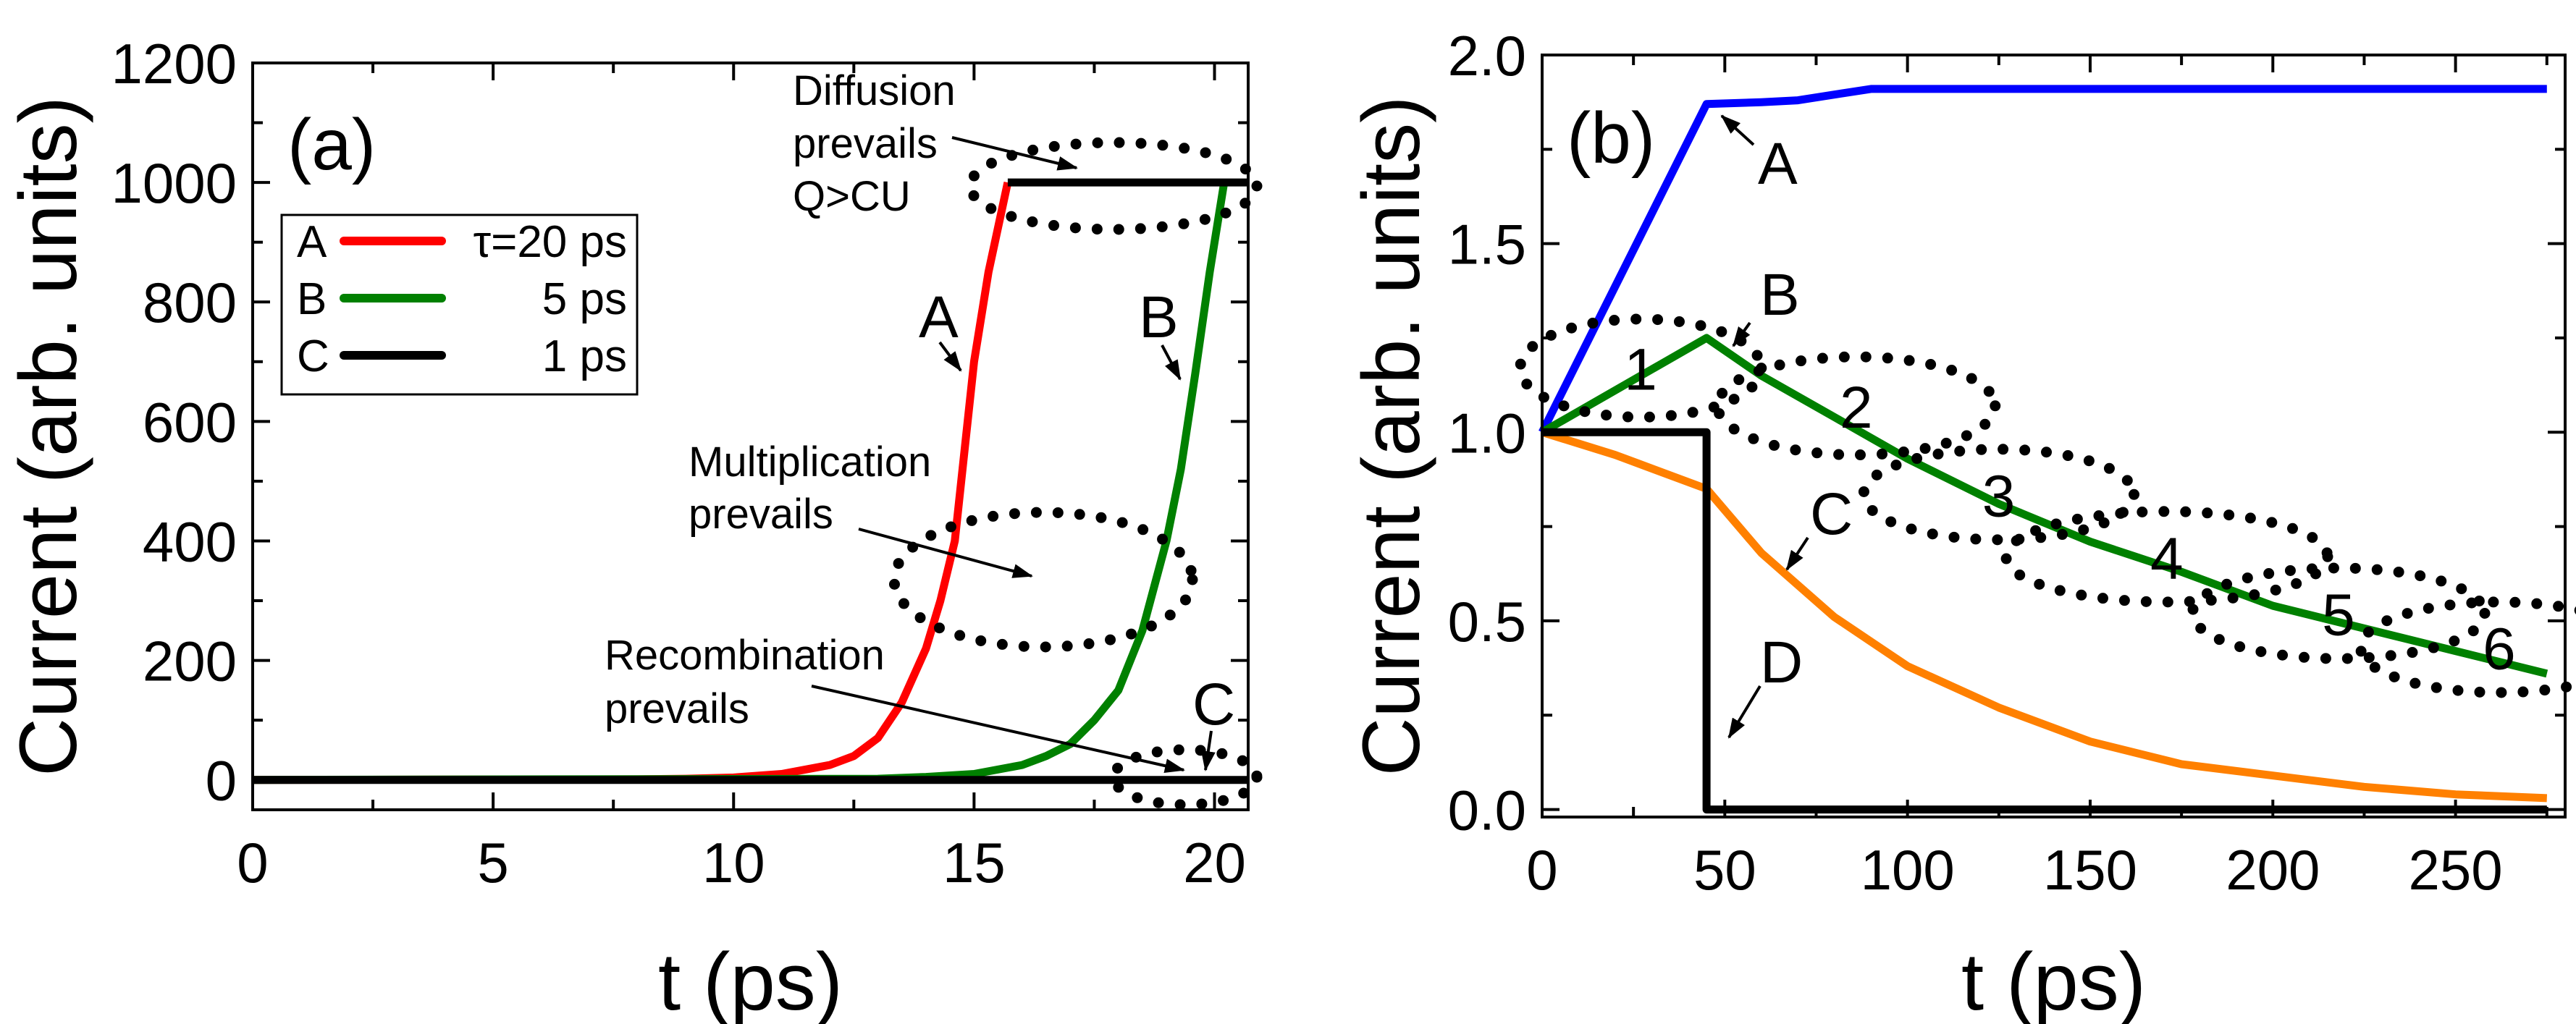 The image size is (2576, 1024). Describe the element at coordinates (2043, 259) in the screenshot. I see `series-line-a` at that location.